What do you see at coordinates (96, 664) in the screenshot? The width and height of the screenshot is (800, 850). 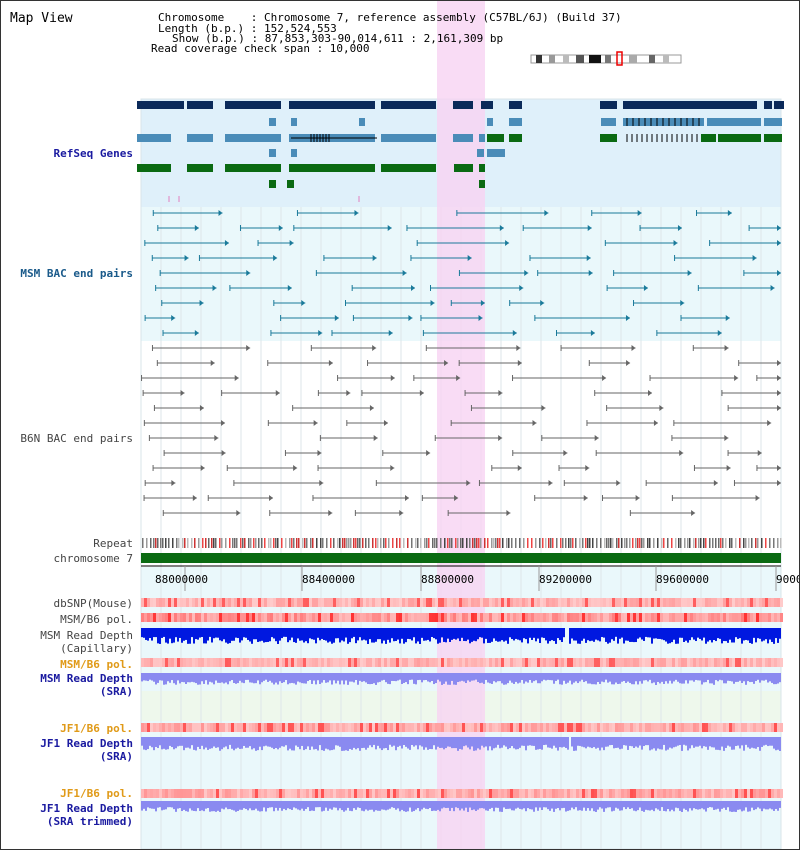 I see `track-label-msm-b6-pol-2: MSM/B6 pol.` at bounding box center [96, 664].